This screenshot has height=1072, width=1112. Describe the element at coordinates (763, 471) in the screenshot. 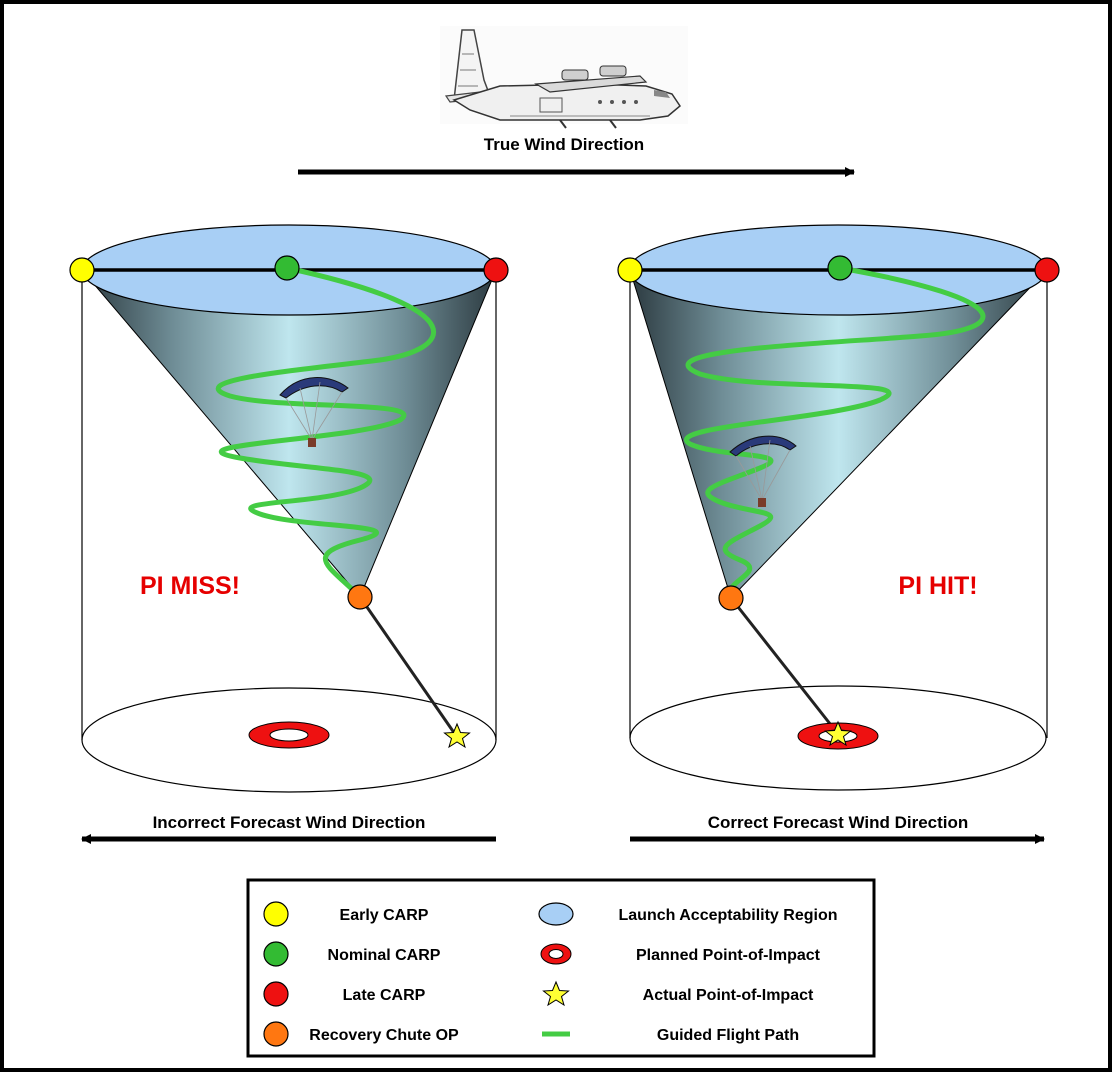

I see `right-parafoil-icon` at that location.